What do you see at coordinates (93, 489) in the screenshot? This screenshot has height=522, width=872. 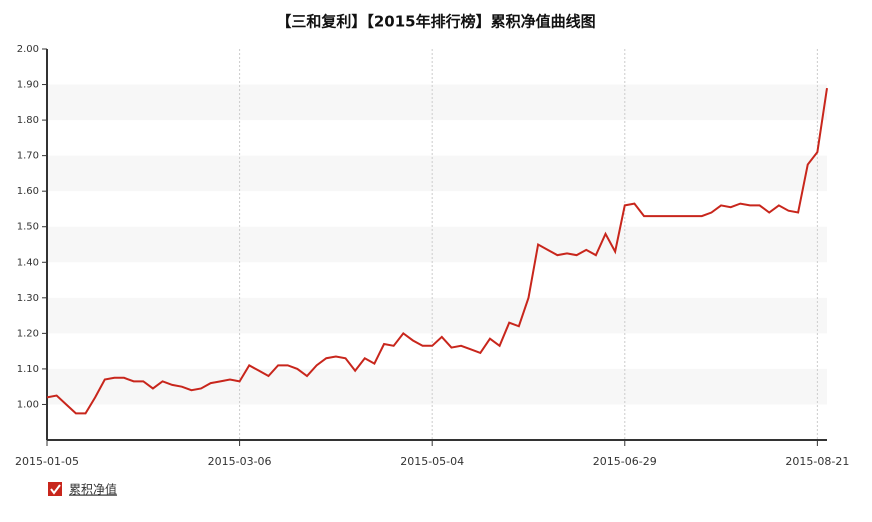 I see `legend-label: 累积净值` at bounding box center [93, 489].